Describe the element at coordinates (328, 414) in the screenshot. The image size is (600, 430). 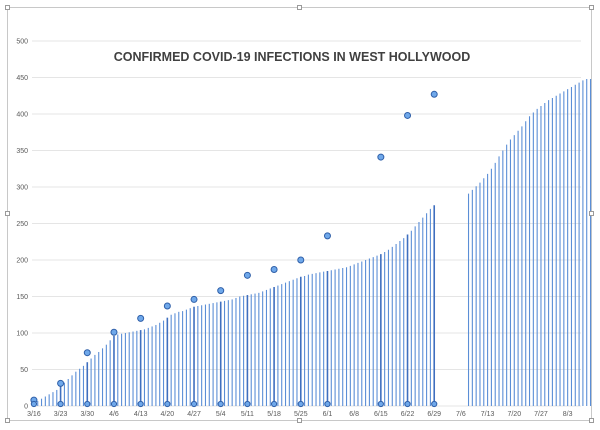
I see `x-tick-label: 6/1` at that location.